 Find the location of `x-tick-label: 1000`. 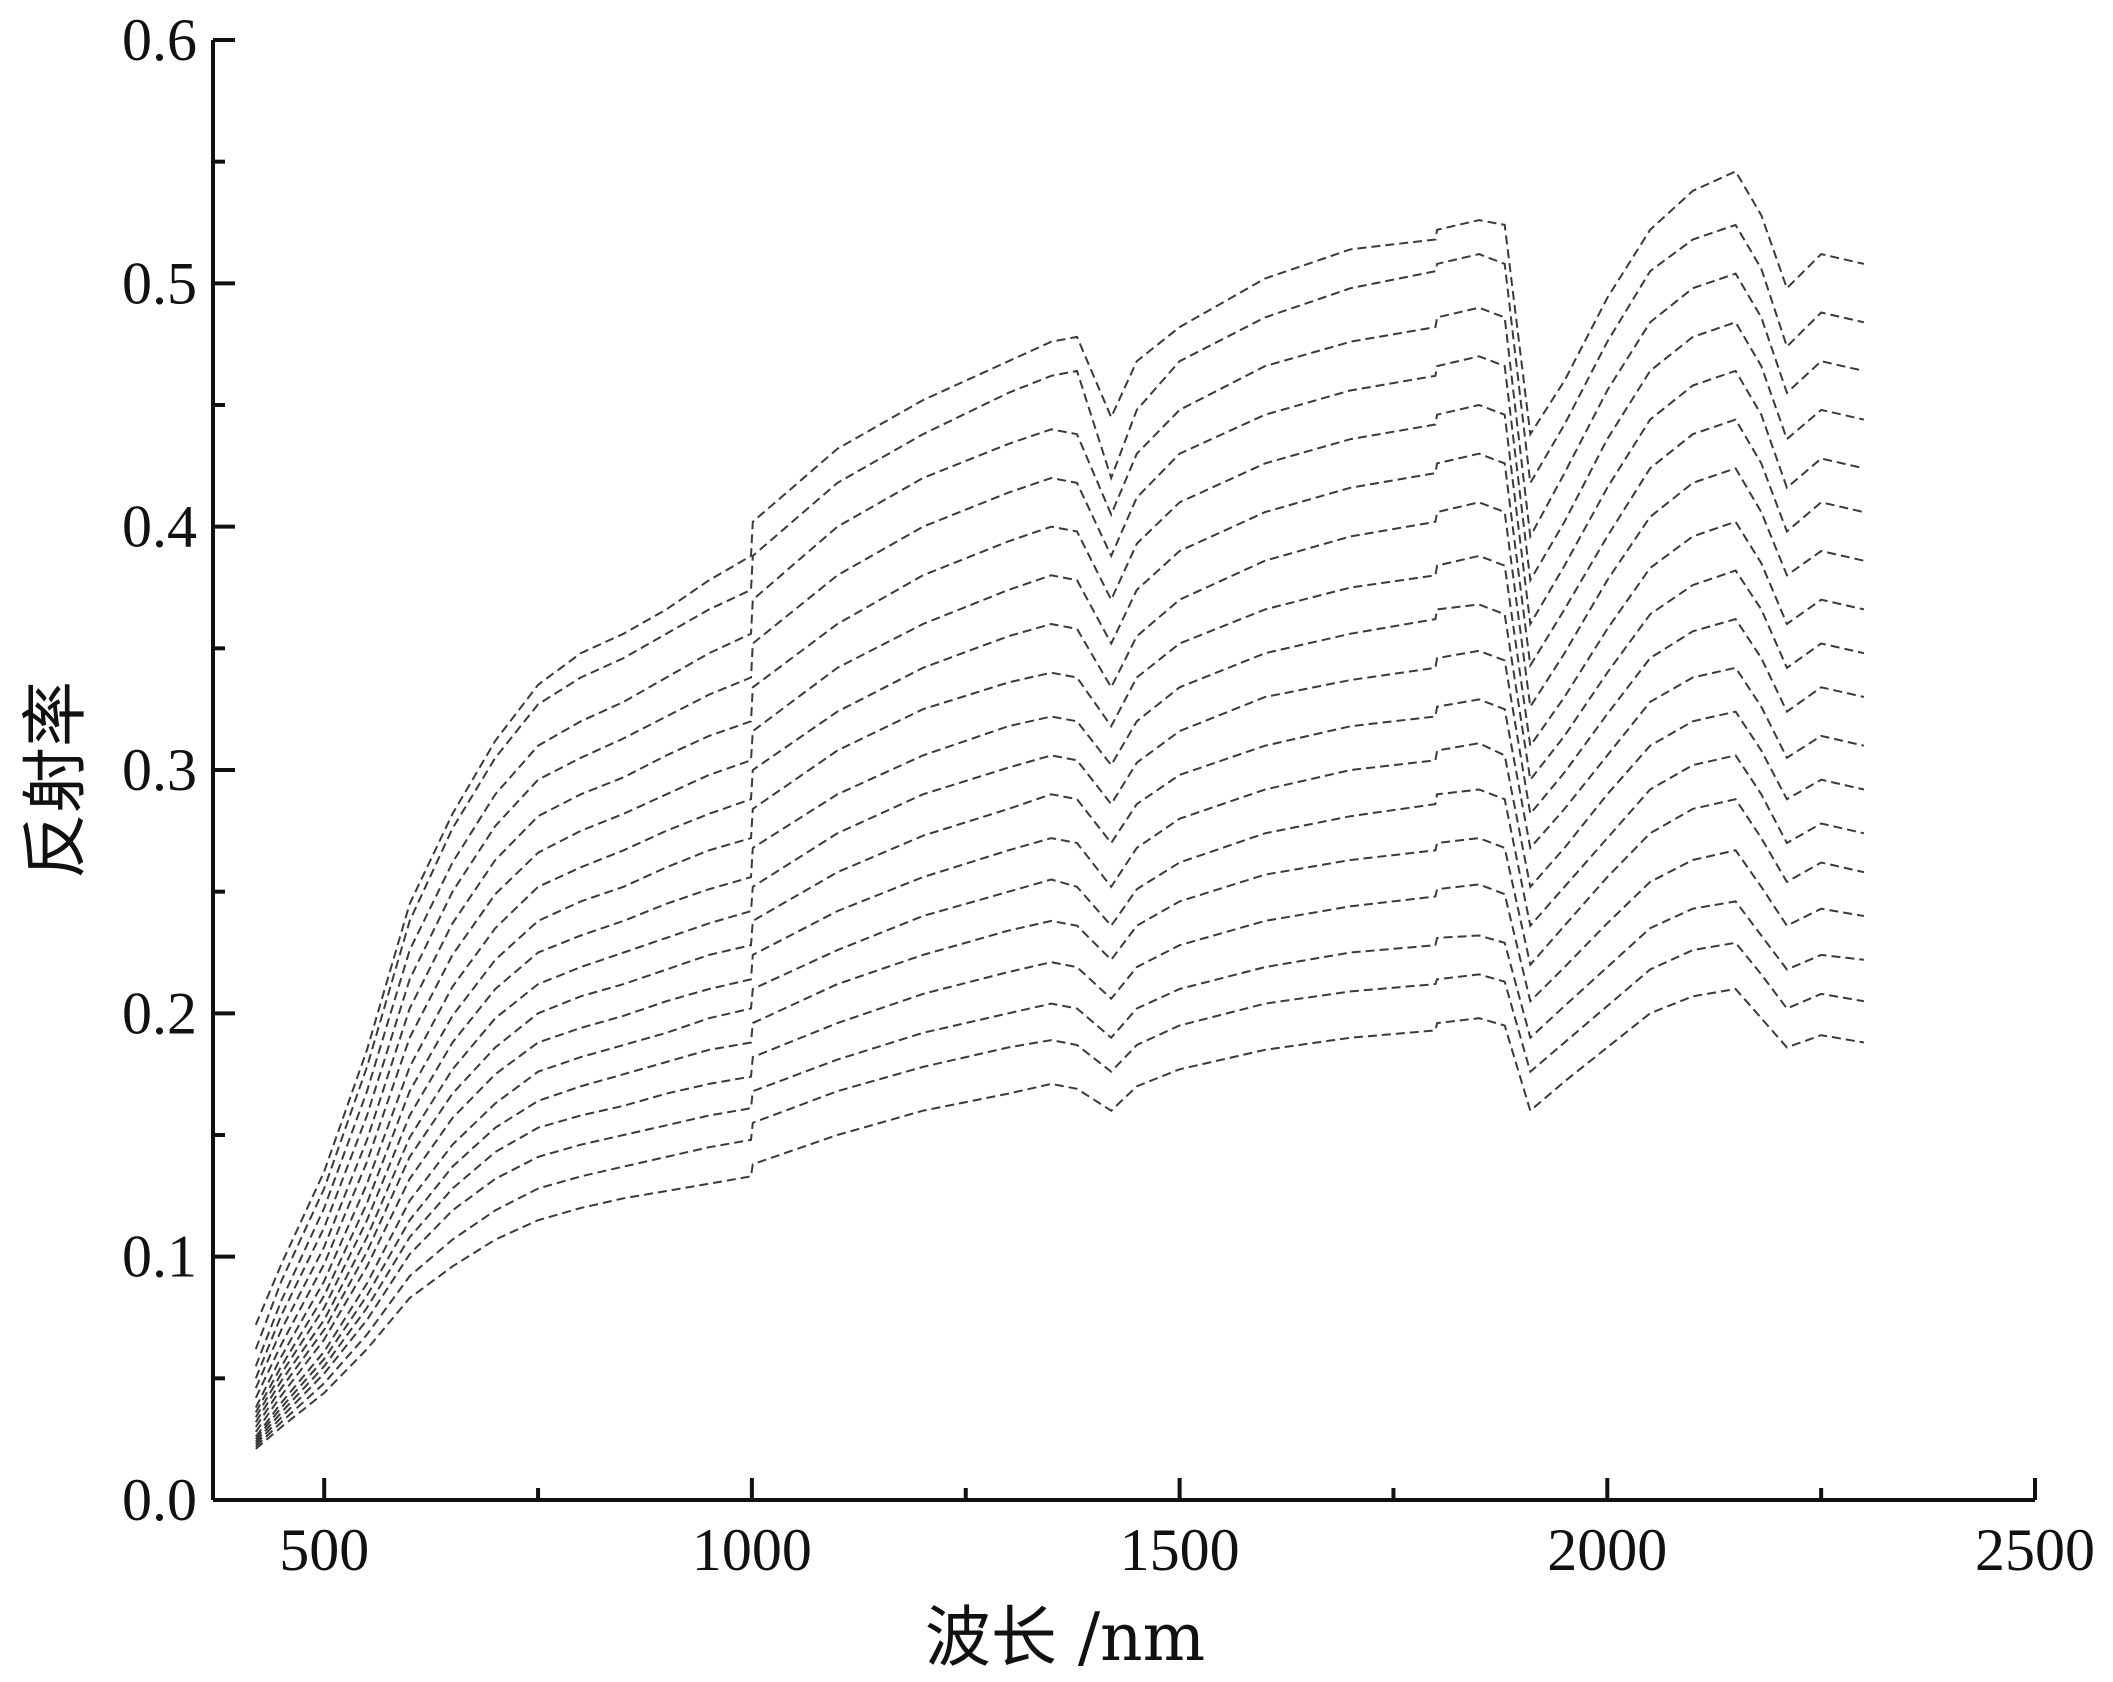

x-tick-label: 1000 is located at coordinates (752, 1550).